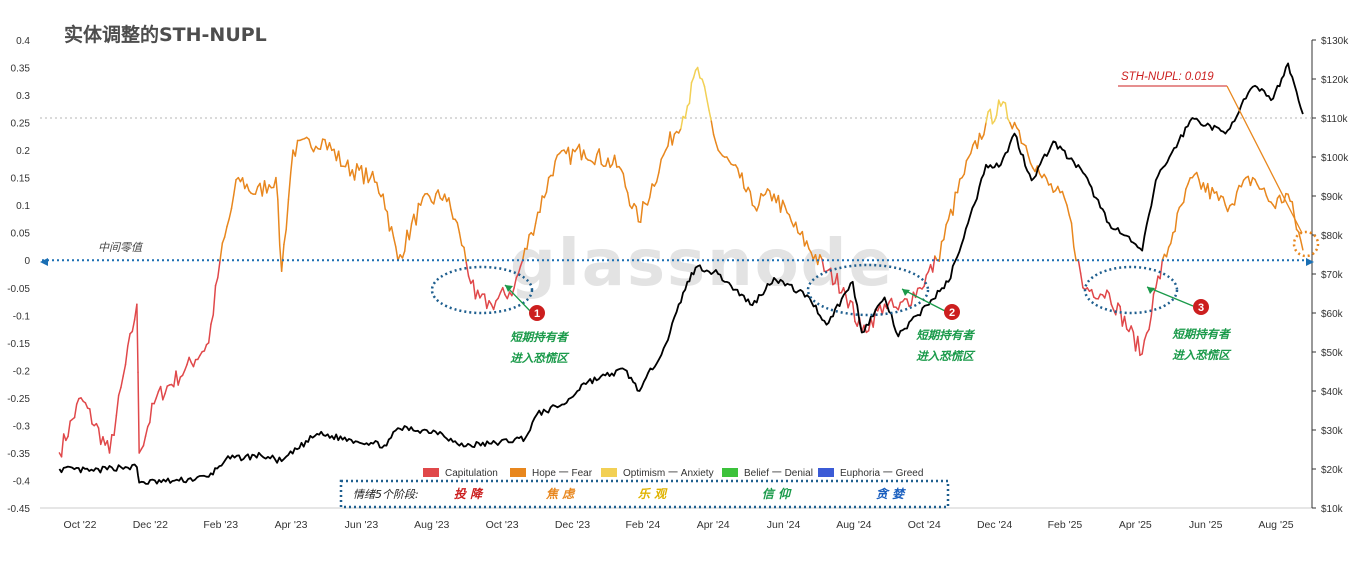 The width and height of the screenshot is (1366, 565). Describe the element at coordinates (18, 454) in the screenshot. I see `y-left-tick-label: -0.35` at that location.